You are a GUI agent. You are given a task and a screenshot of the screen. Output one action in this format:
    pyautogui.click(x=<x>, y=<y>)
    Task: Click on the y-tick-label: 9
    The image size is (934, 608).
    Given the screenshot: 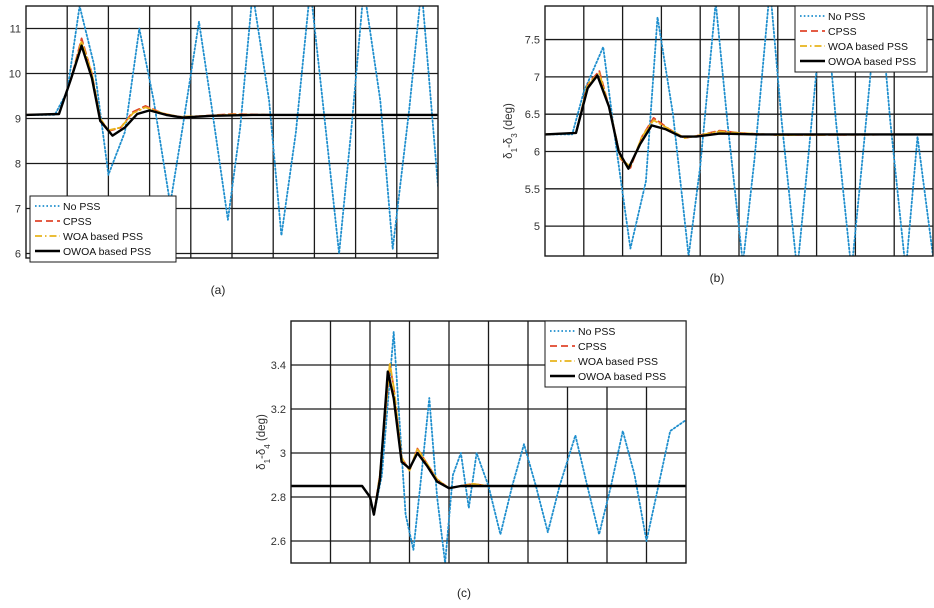 What is the action you would take?
    pyautogui.click(x=18, y=120)
    